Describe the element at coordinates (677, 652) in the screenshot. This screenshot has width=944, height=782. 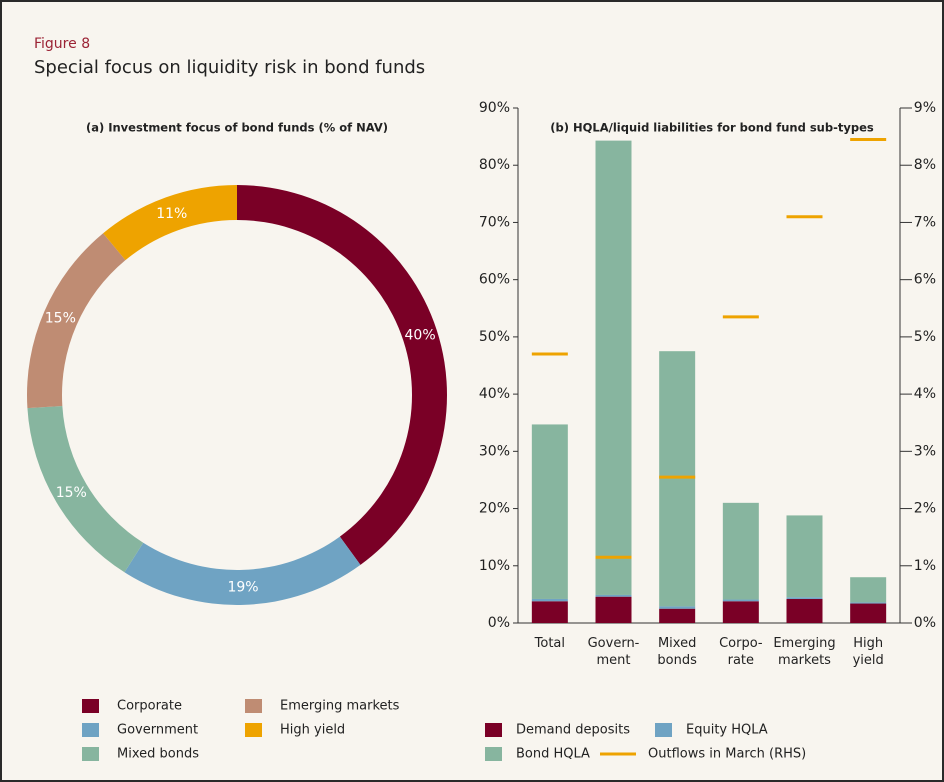
I see `x-tick-label: Mixed bonds` at that location.